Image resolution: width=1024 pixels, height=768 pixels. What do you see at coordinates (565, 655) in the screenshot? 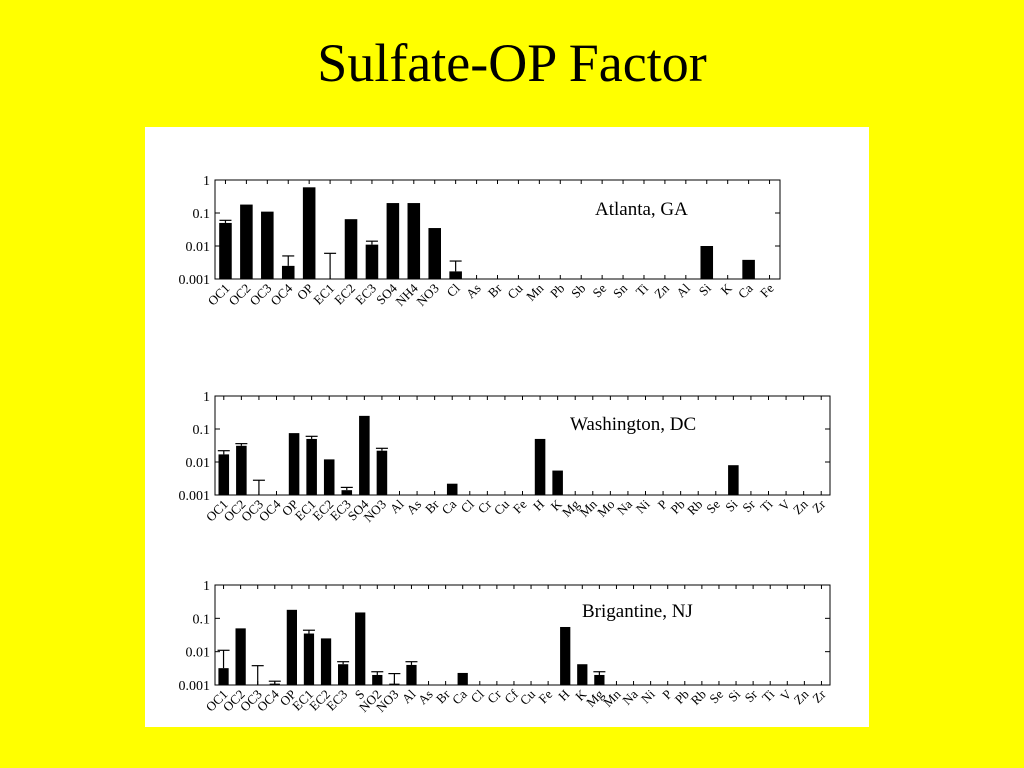
I see `bar-2-h` at bounding box center [565, 655].